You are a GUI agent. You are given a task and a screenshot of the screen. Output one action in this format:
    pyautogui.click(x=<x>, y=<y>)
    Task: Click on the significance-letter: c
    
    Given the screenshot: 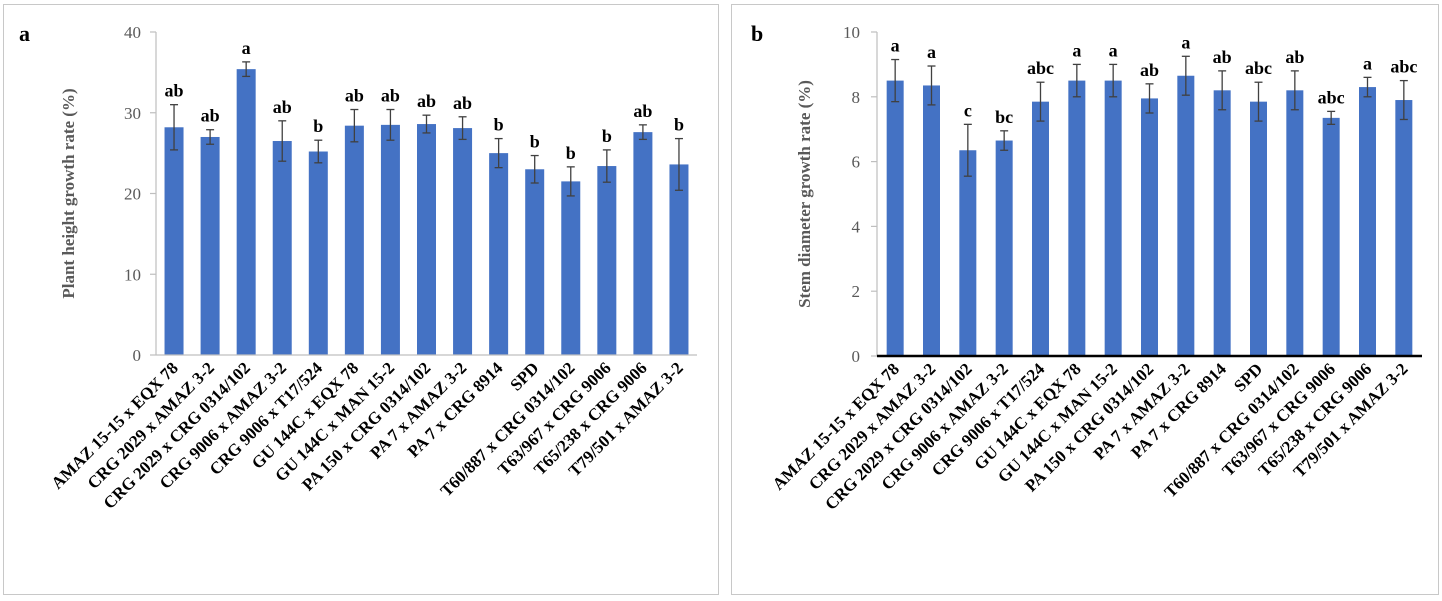 What is the action you would take?
    pyautogui.click(x=968, y=110)
    